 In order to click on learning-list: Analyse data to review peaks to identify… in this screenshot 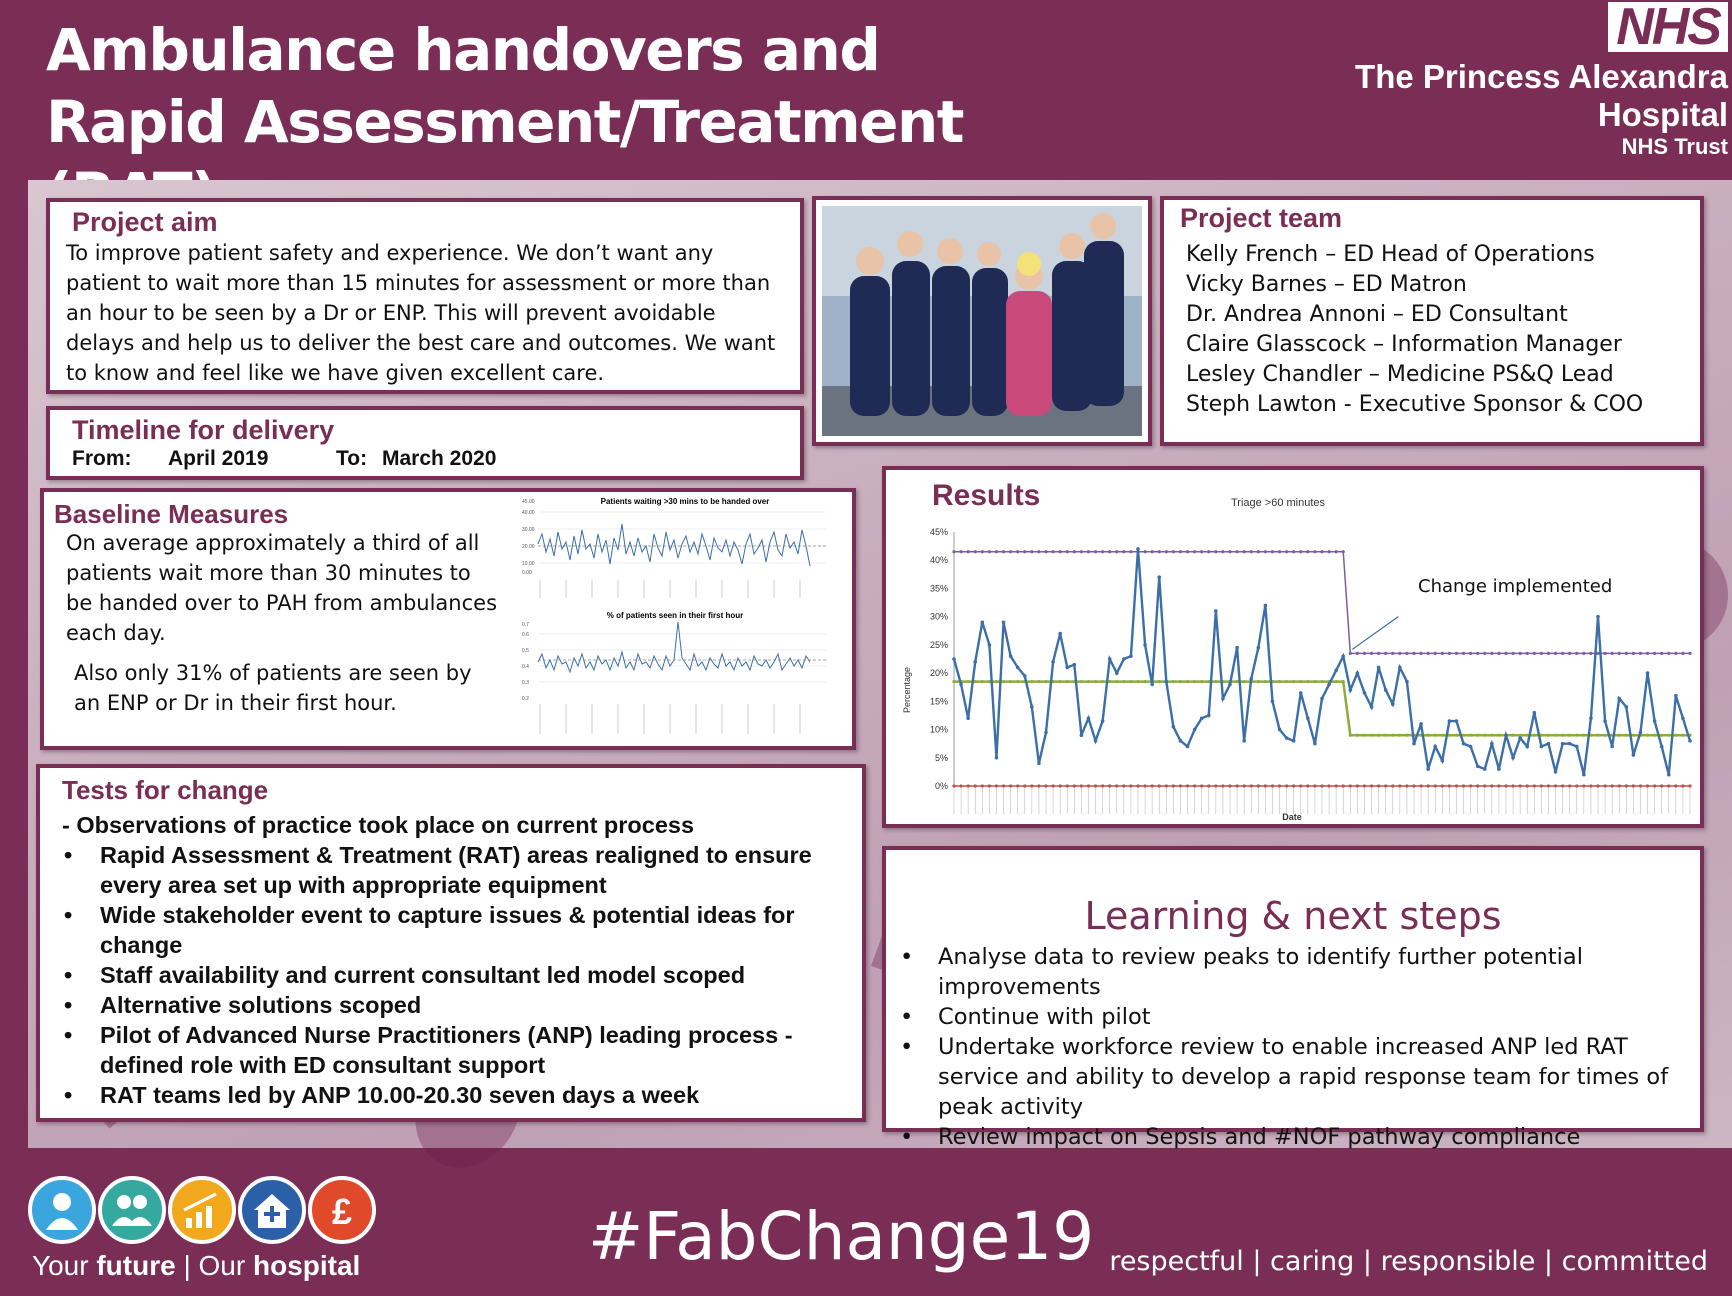, I will do `click(1293, 1047)`.